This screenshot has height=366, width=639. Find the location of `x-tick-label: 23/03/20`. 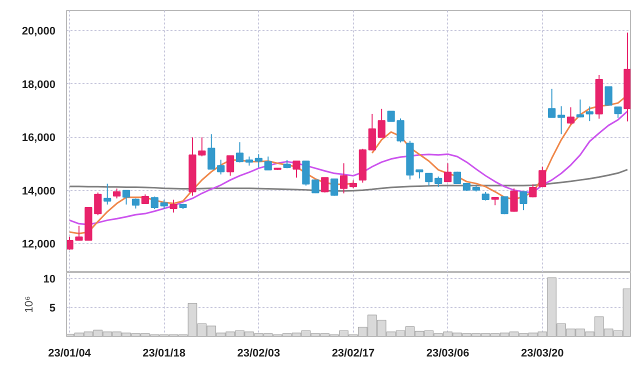

x-tick-label: 23/03/20 is located at coordinates (542, 354).